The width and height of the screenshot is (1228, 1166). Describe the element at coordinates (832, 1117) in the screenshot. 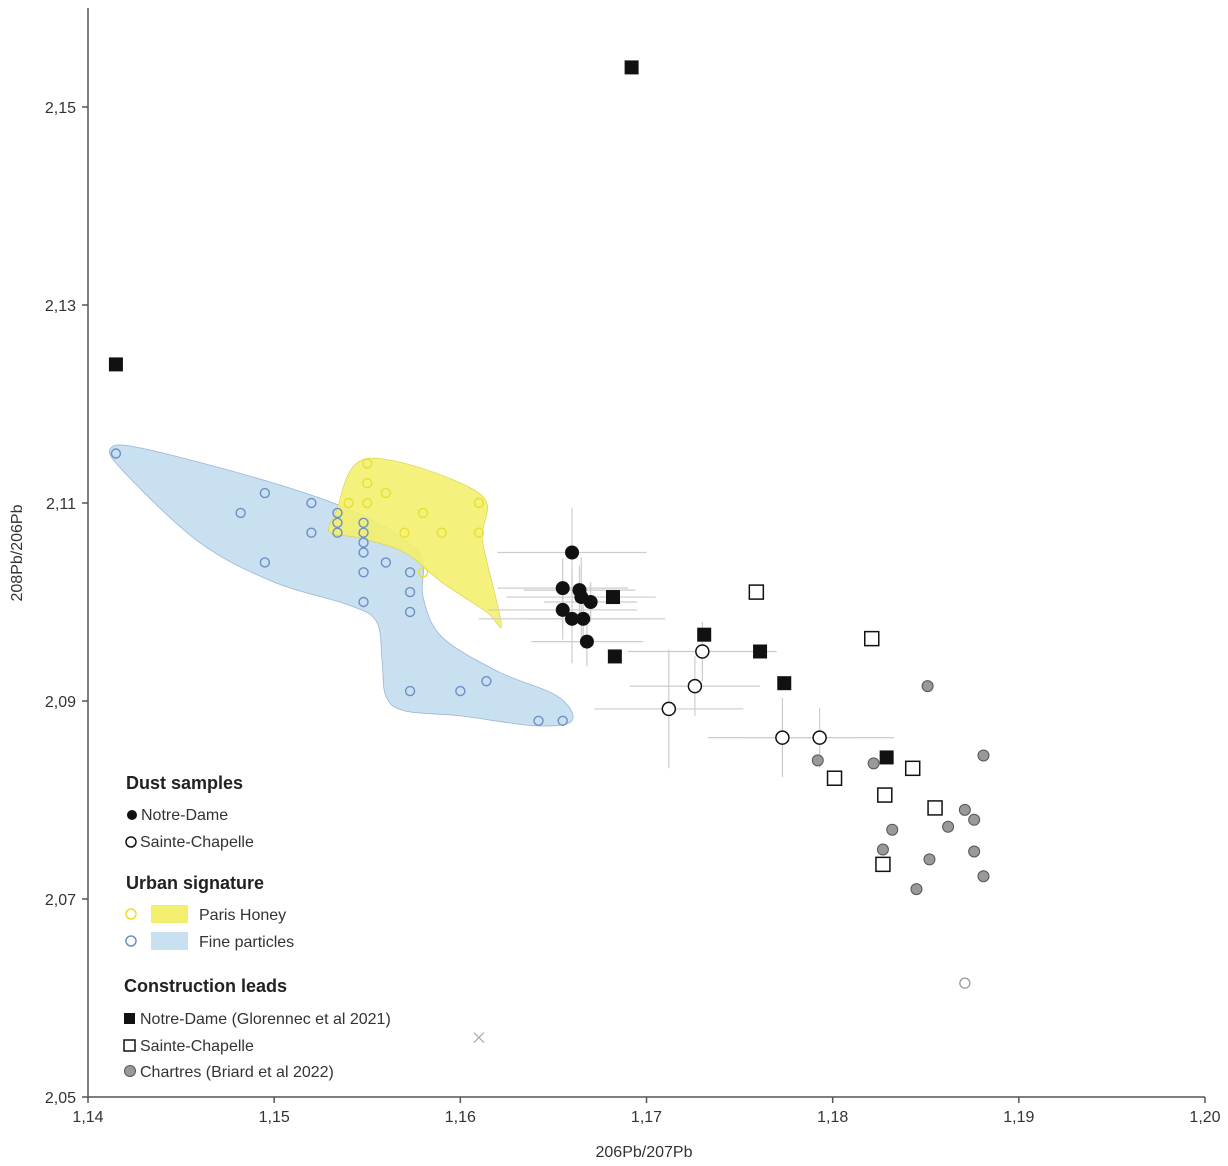

I see `x-tick-label: 1,18` at that location.